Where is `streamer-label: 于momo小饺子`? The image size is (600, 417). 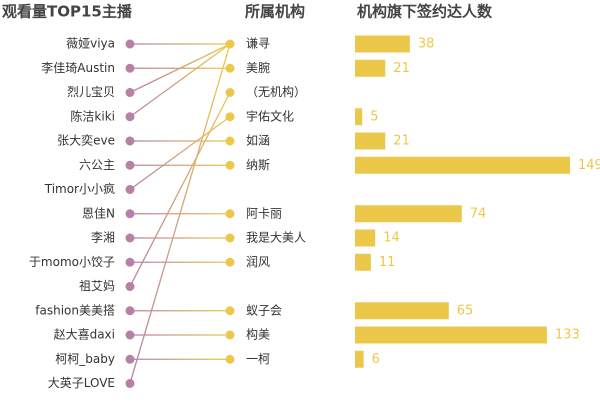 streamer-label: 于momo小饺子 is located at coordinates (72, 261).